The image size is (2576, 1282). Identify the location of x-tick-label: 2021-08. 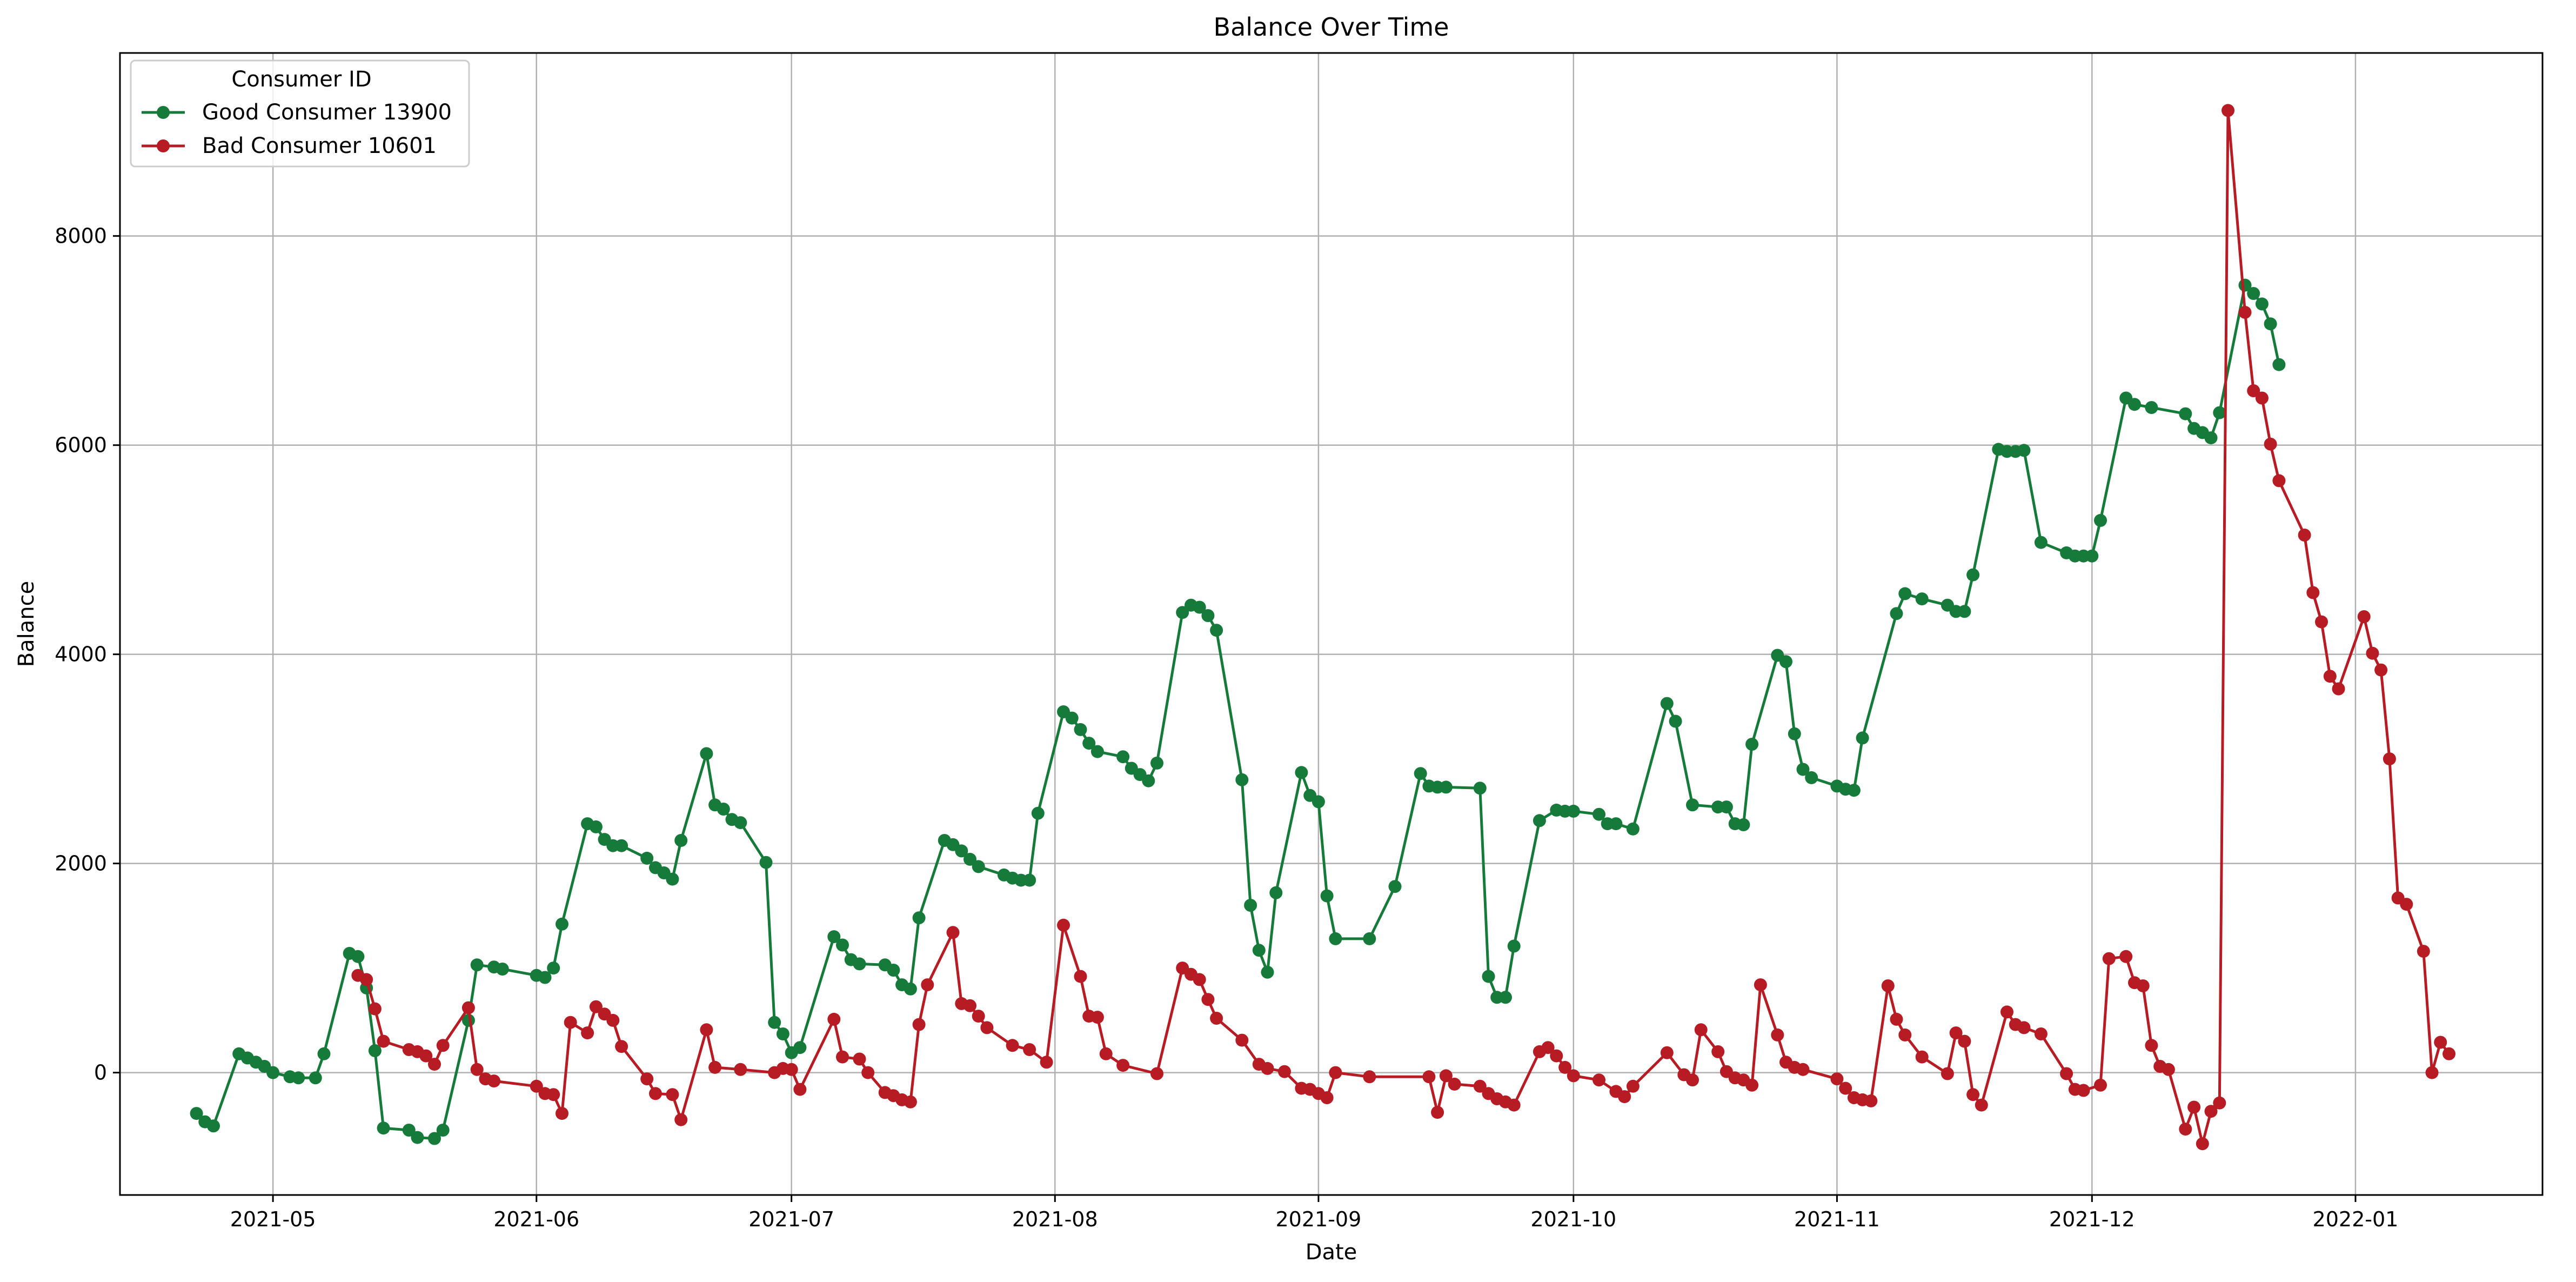
(1055, 1219).